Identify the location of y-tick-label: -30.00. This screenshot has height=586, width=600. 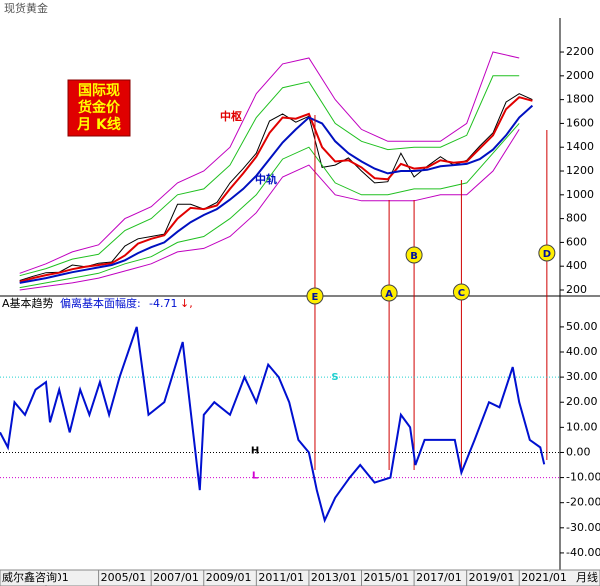
(583, 527).